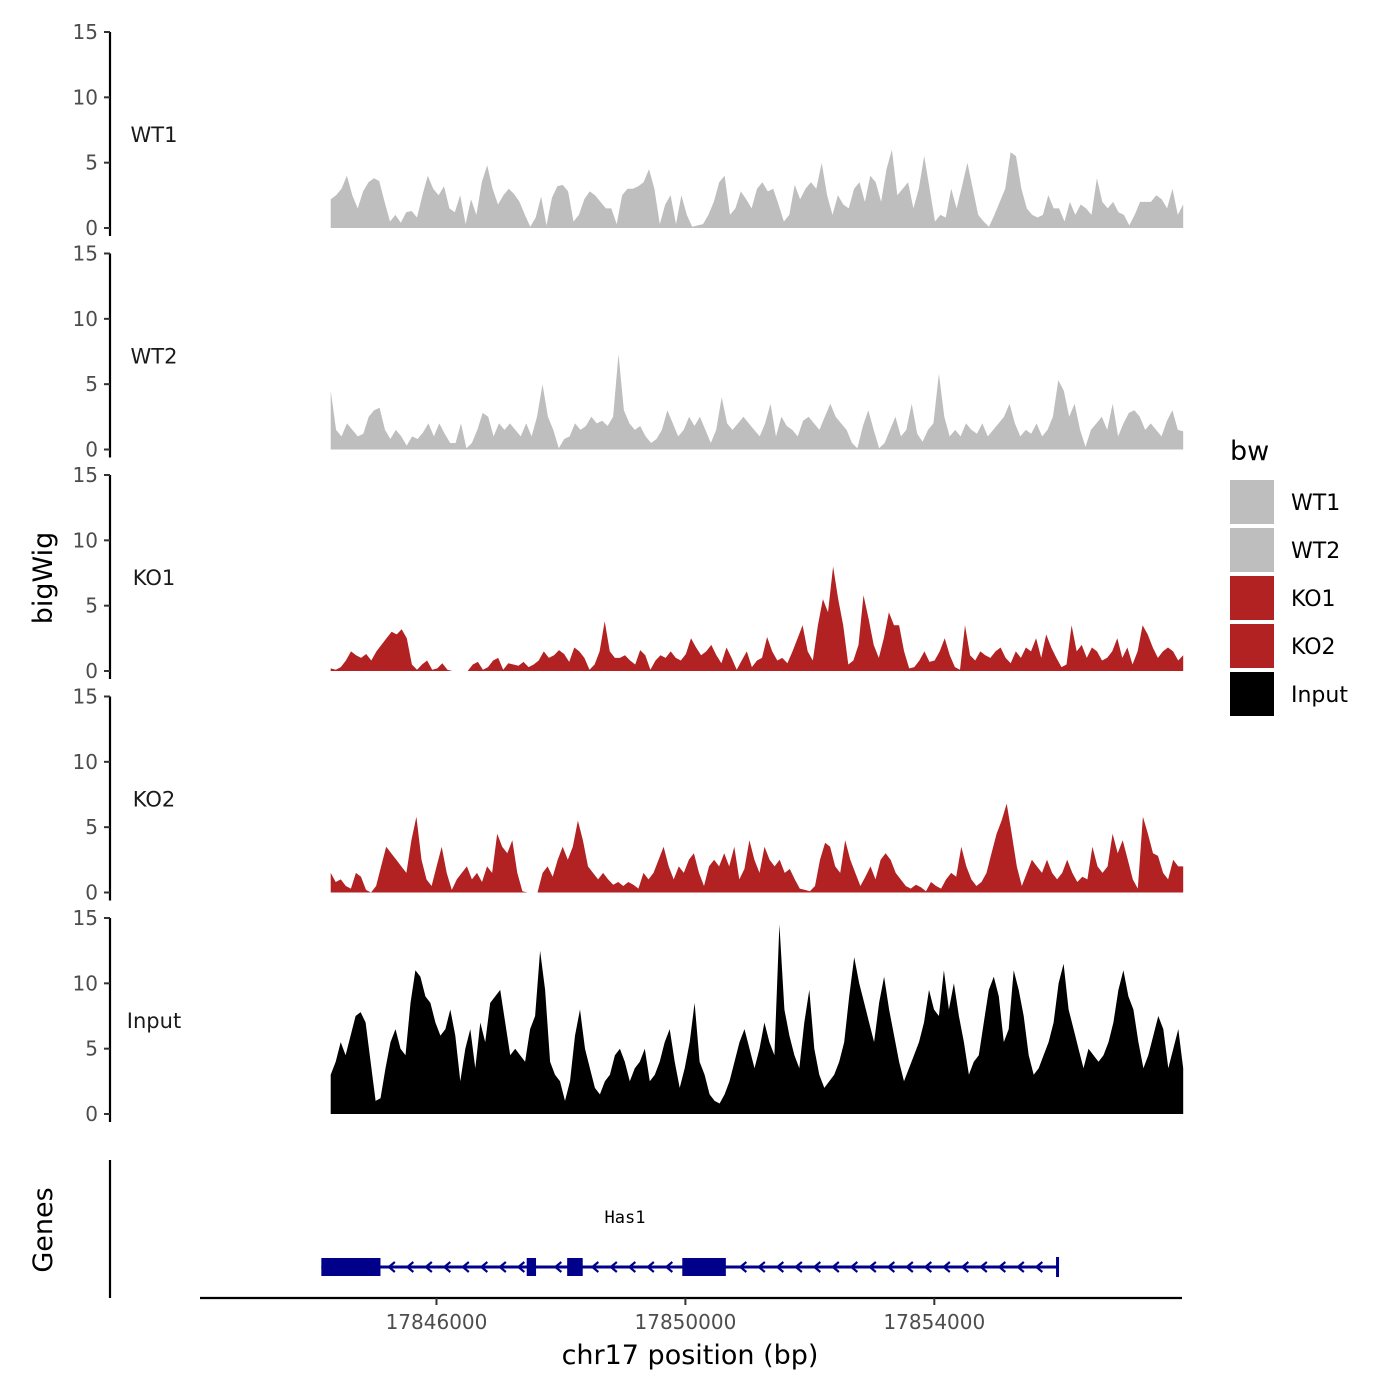 This screenshot has height=1400, width=1400. Describe the element at coordinates (1319, 695) in the screenshot. I see `legend-label-input: Input` at that location.